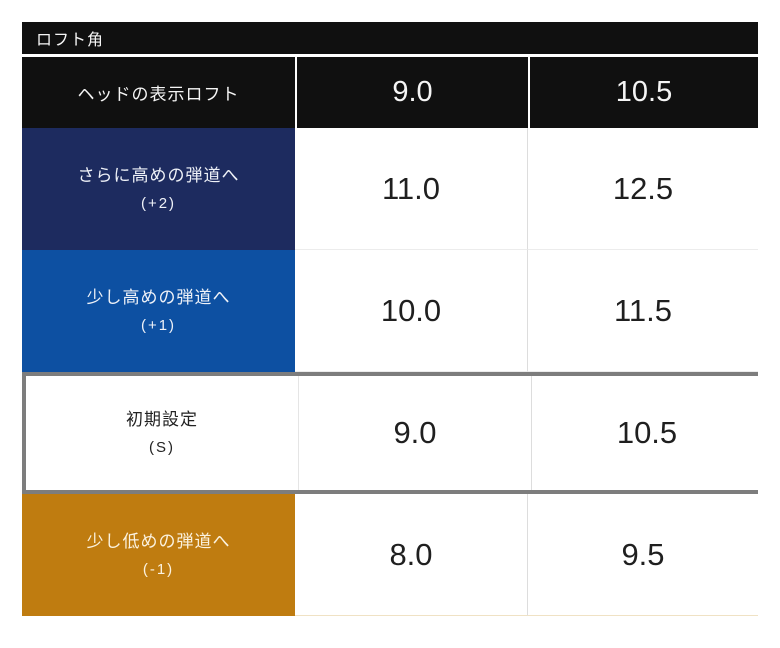 The width and height of the screenshot is (780, 648). What do you see at coordinates (158, 297) in the screenshot?
I see `row-label: 少し高めの弾道へ` at bounding box center [158, 297].